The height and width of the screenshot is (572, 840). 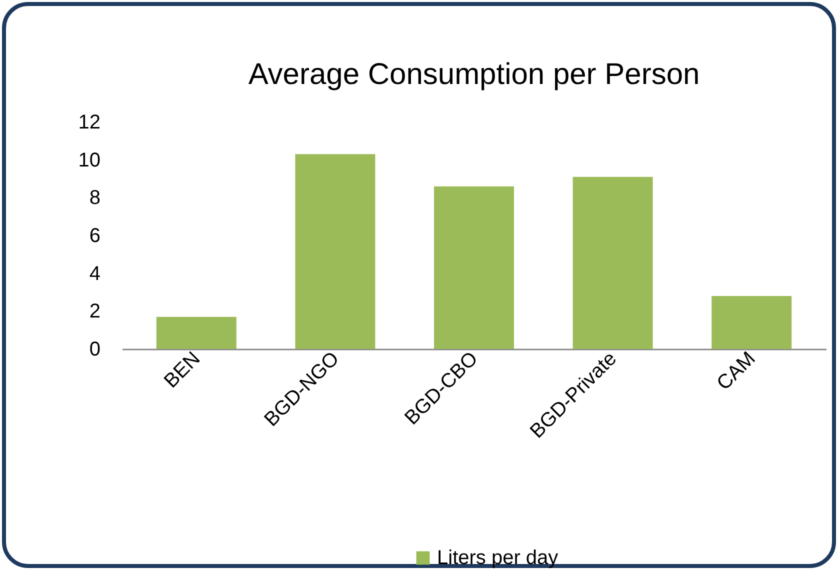 I want to click on chart-title: Average Consumption per Person, so click(x=474, y=74).